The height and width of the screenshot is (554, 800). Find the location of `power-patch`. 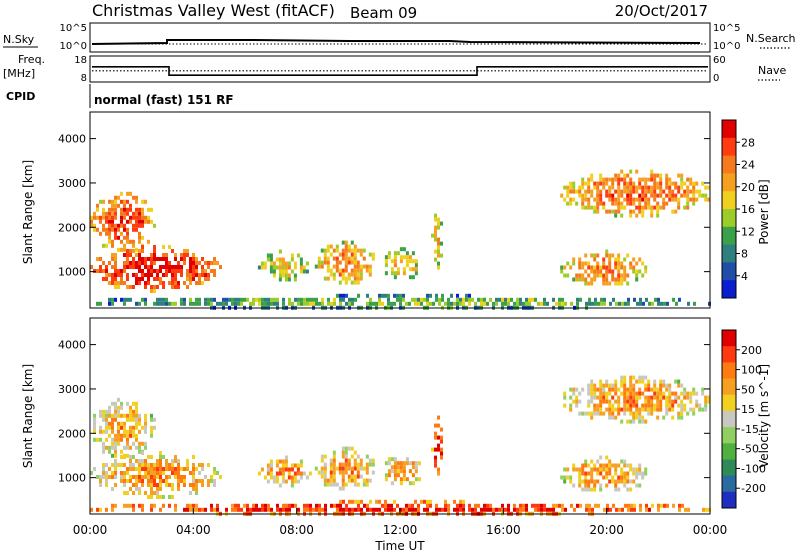

power-patch is located at coordinates (283, 265).